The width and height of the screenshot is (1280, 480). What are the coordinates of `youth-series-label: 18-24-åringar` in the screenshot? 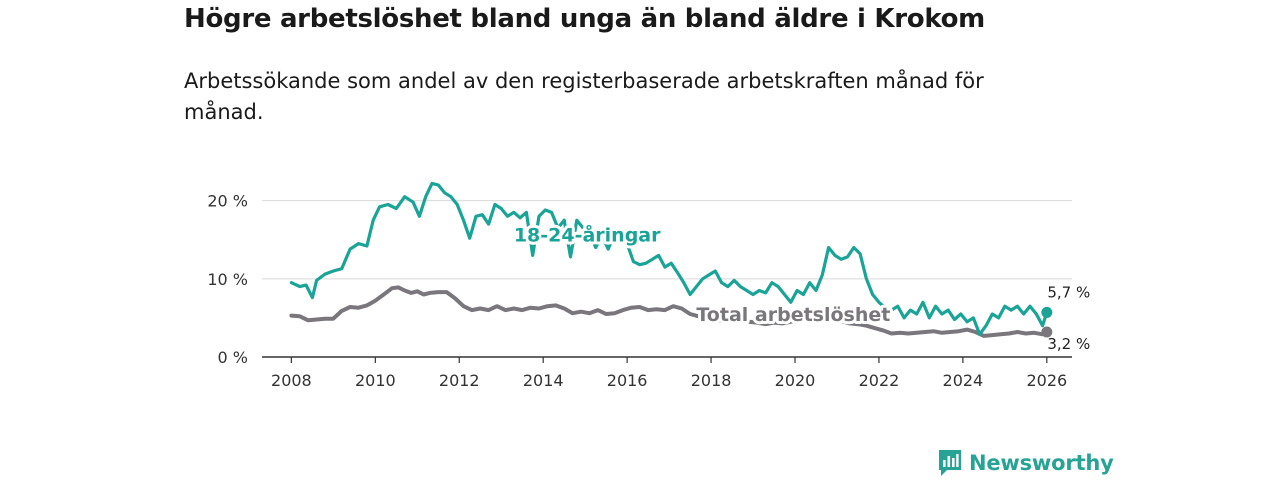 It's located at (587, 234).